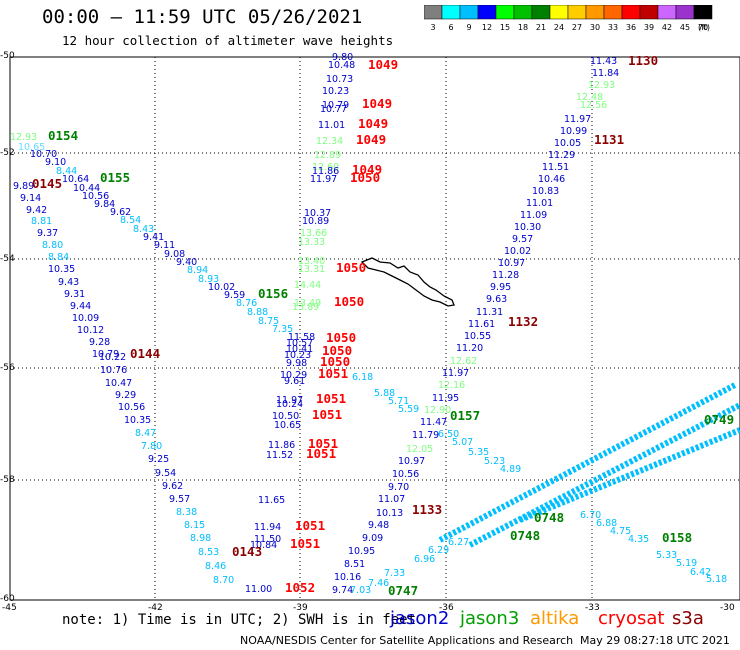 The image size is (740, 650). Describe the element at coordinates (55, 162) in the screenshot. I see `wave-height-label: 9.10` at that location.